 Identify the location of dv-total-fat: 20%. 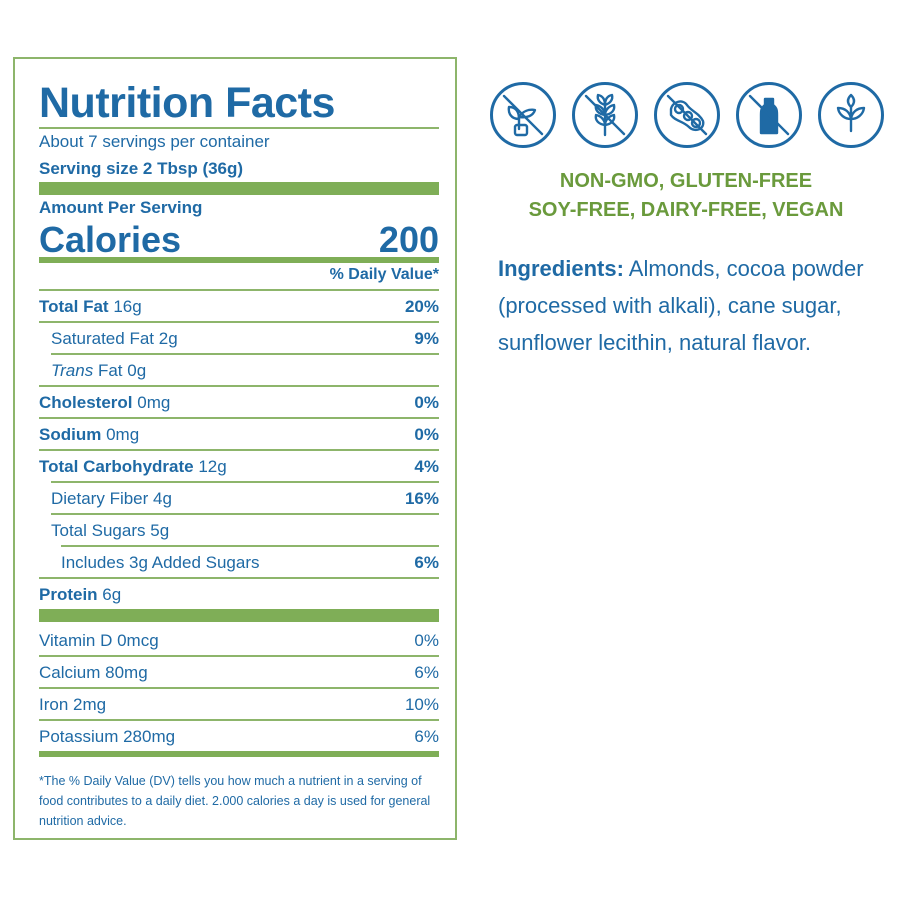
(421, 306).